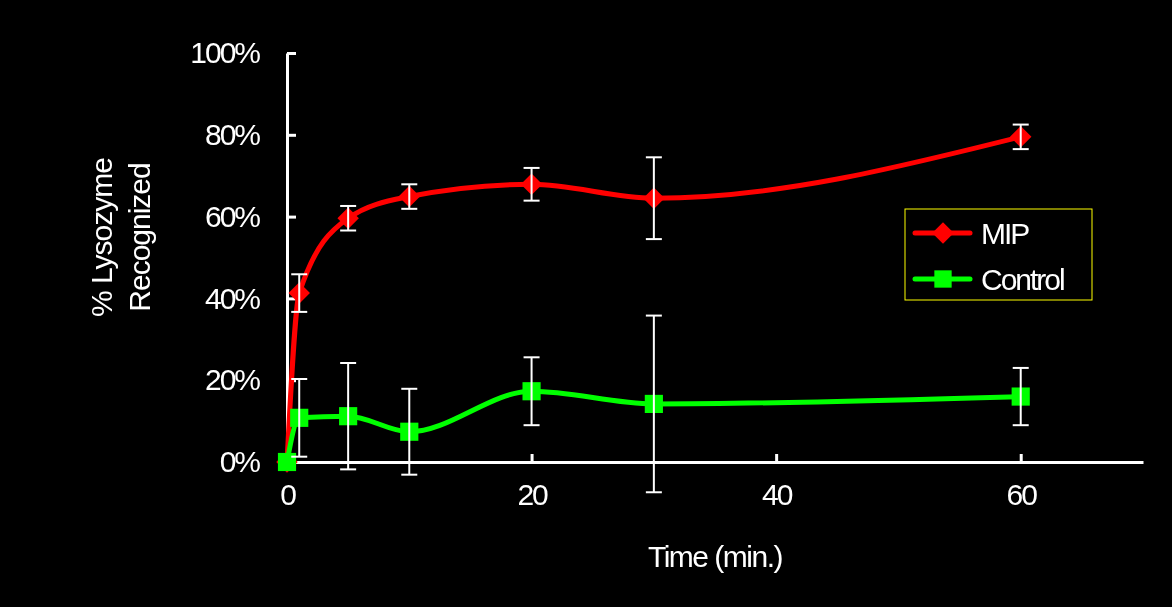 Image resolution: width=1172 pixels, height=607 pixels. Describe the element at coordinates (240, 462) in the screenshot. I see `y-tick-label: 0%` at that location.